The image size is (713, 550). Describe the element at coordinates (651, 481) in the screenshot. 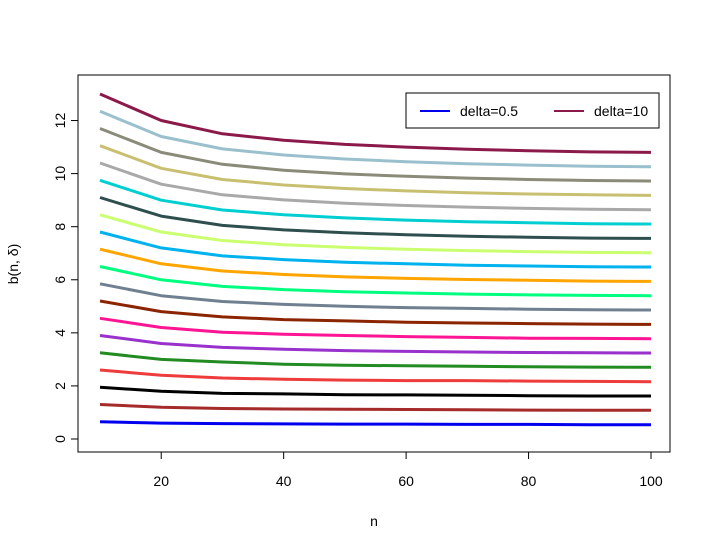

I see `x-tick-label: 100` at that location.